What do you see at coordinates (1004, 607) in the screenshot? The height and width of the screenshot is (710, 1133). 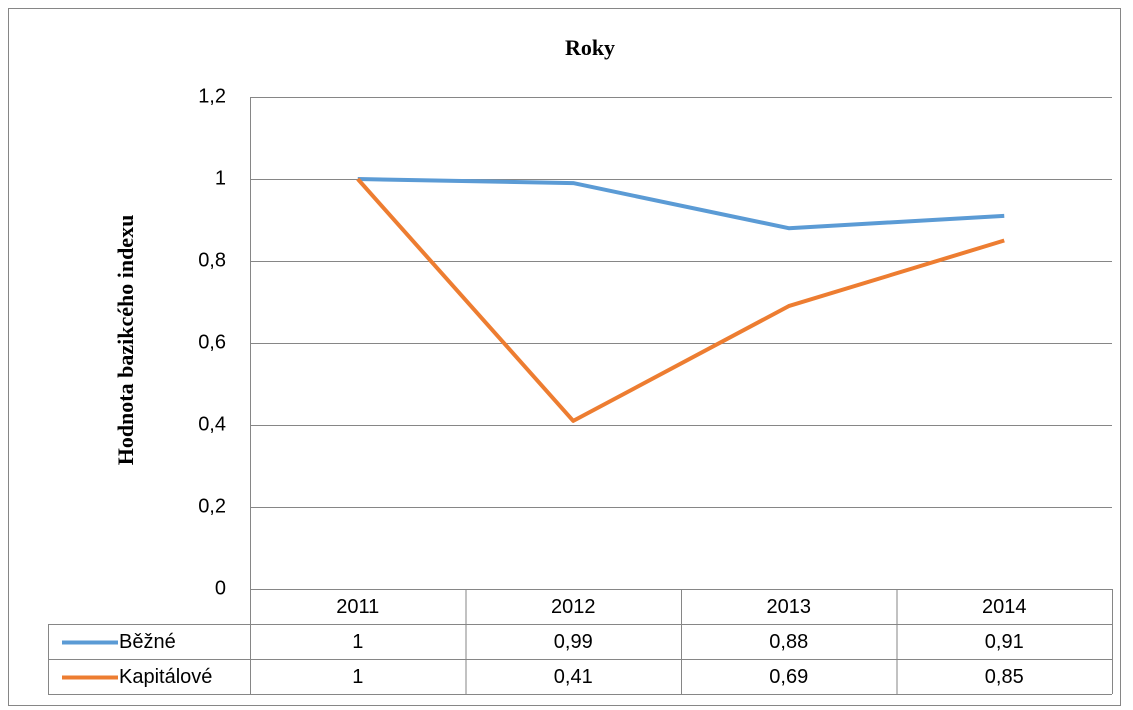 I see `x-tick-label: 2014` at bounding box center [1004, 607].